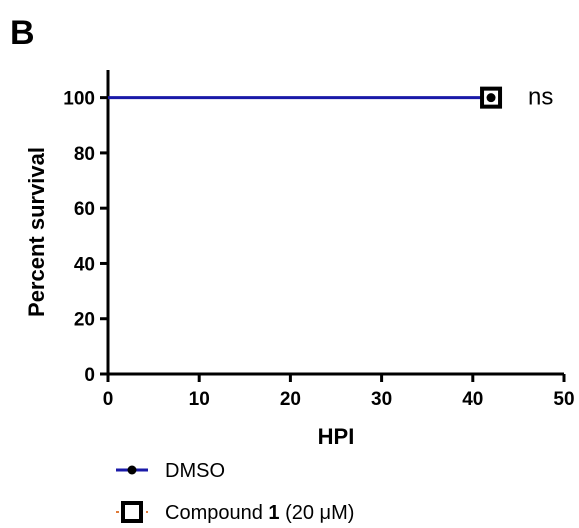 Image resolution: width=579 pixels, height=528 pixels. I want to click on x-tick-label: 30, so click(381, 399).